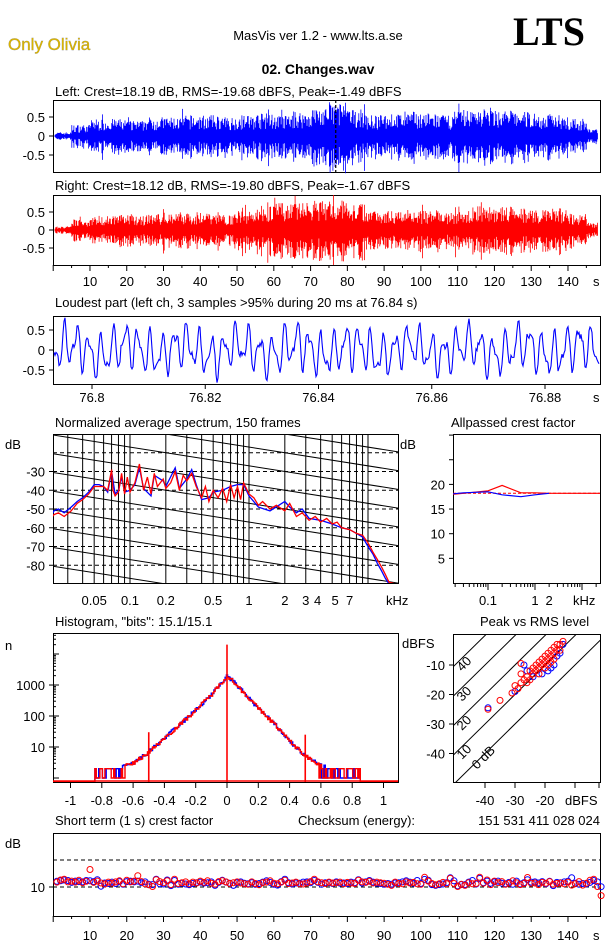  Describe the element at coordinates (127, 935) in the screenshot. I see `crest-axis-label: 20` at that location.